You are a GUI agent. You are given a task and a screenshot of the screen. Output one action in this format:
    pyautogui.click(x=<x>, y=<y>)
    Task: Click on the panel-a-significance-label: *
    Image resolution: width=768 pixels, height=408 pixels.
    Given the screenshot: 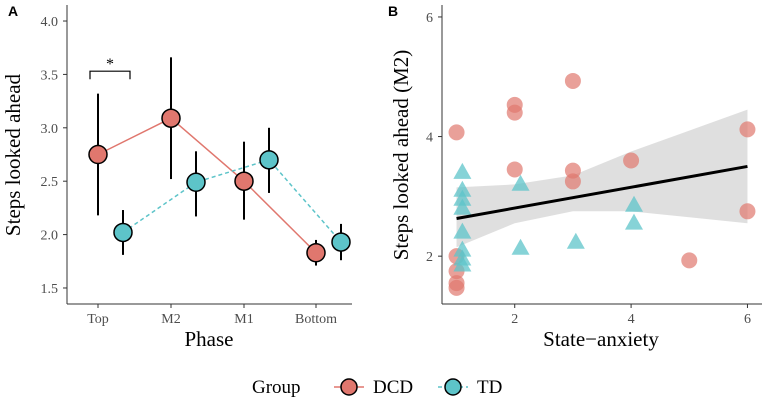 What is the action you would take?
    pyautogui.click(x=110, y=64)
    